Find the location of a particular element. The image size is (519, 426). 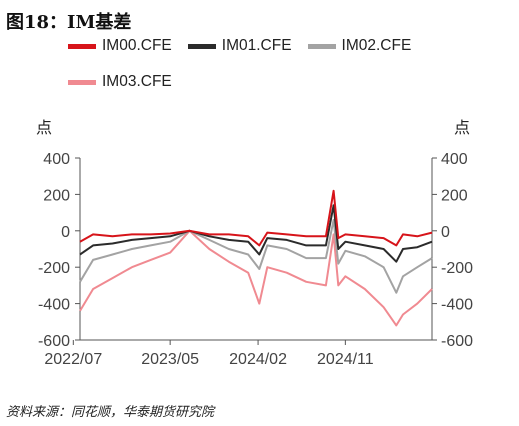

right-y-tick-label: -200 is located at coordinates (457, 268).